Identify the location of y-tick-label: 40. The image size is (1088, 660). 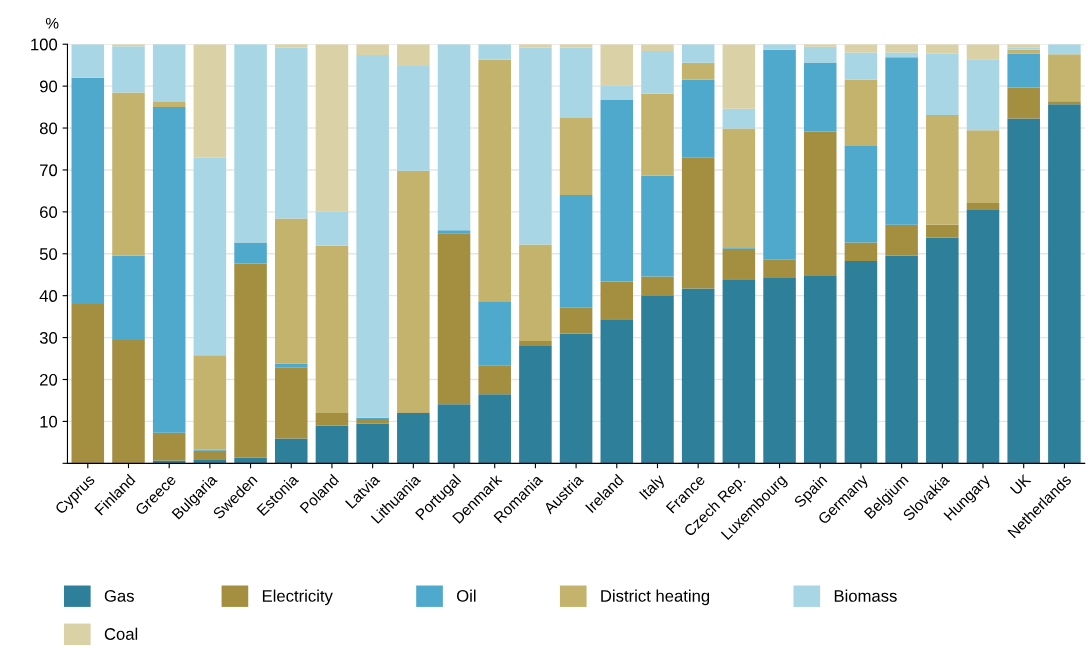
(48, 296).